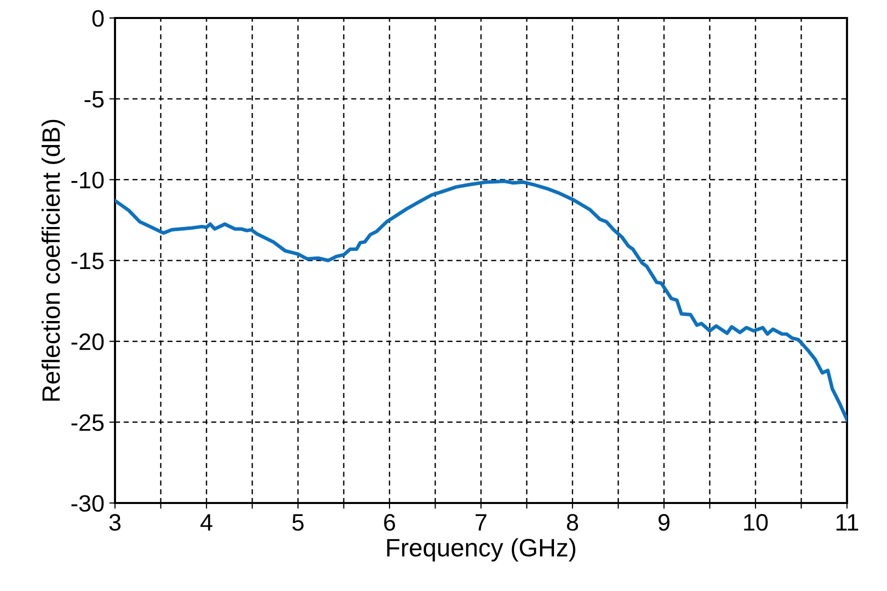 This screenshot has height=591, width=887. I want to click on y-tick-label: -25, so click(88, 422).